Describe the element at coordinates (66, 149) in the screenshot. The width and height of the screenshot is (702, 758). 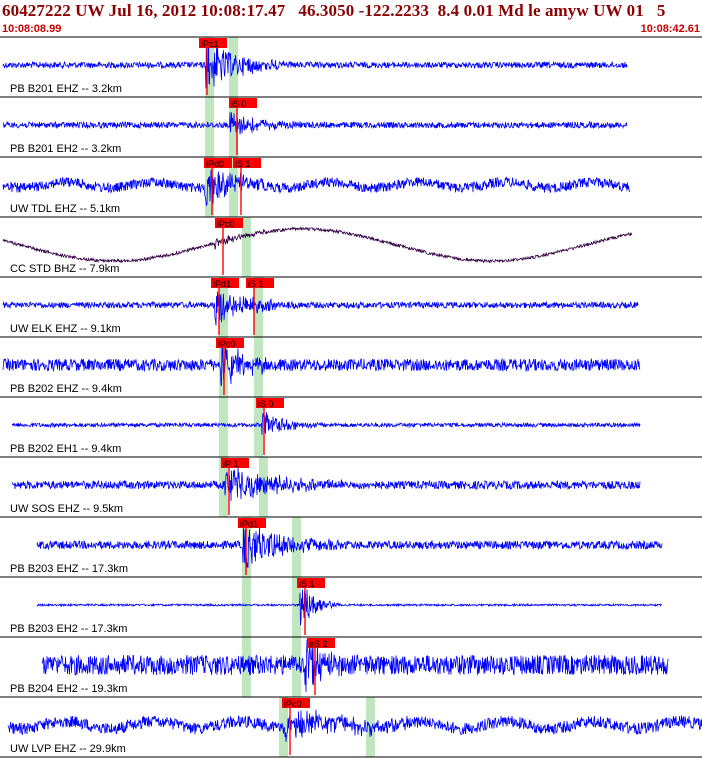
I see `trace-label: PB B201 EH2 -- 3.2km` at that location.